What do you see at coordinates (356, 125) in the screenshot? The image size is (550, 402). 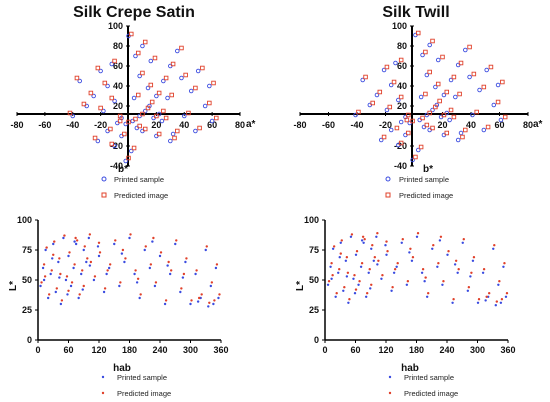 I see `x-tick-label: -40` at bounding box center [356, 125].